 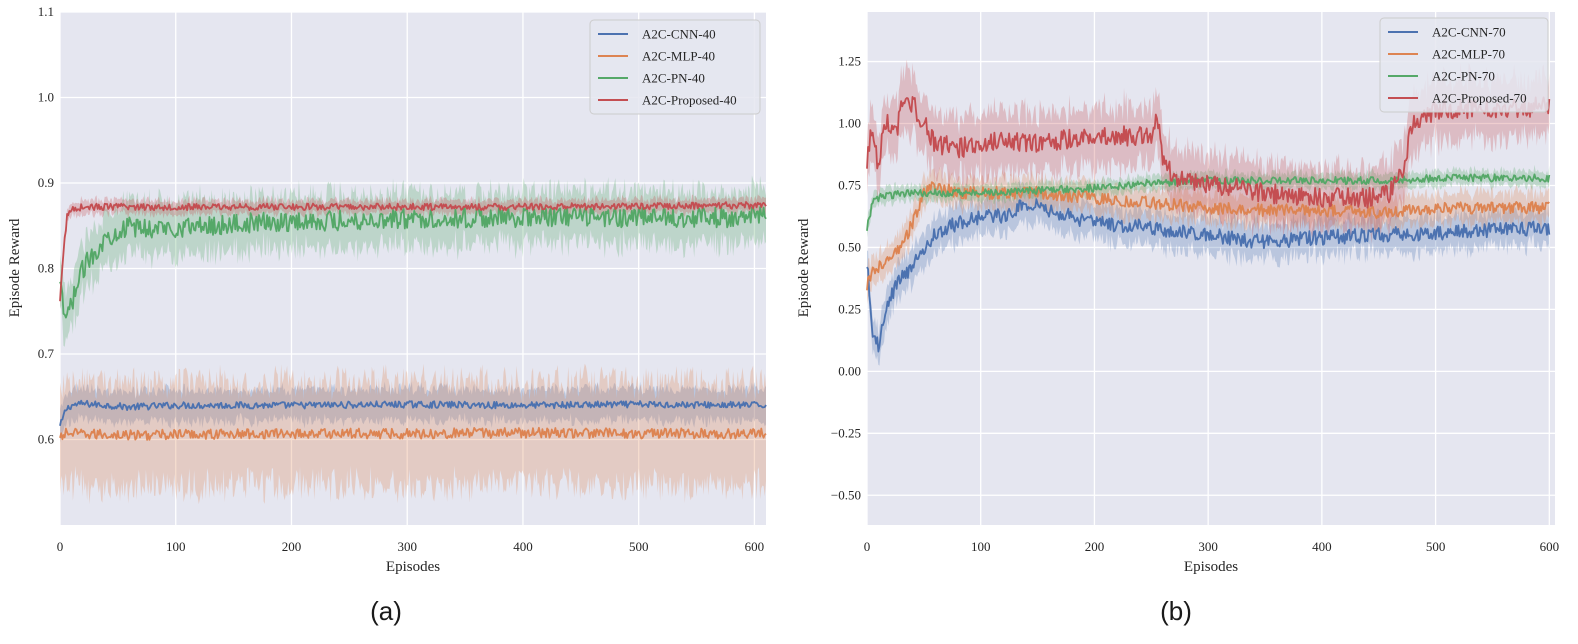 I want to click on y-tick-label: 1.00, so click(x=849, y=123).